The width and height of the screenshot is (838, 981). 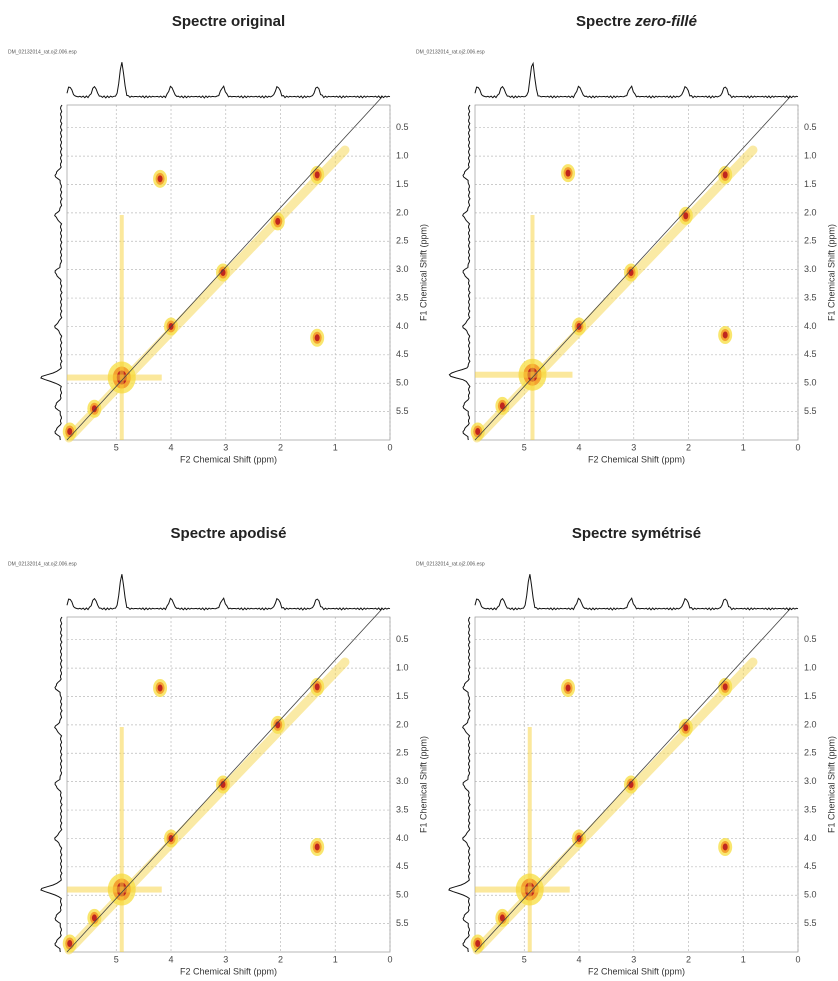 What do you see at coordinates (229, 533) in the screenshot?
I see `title-text: Spectre apodisé` at bounding box center [229, 533].